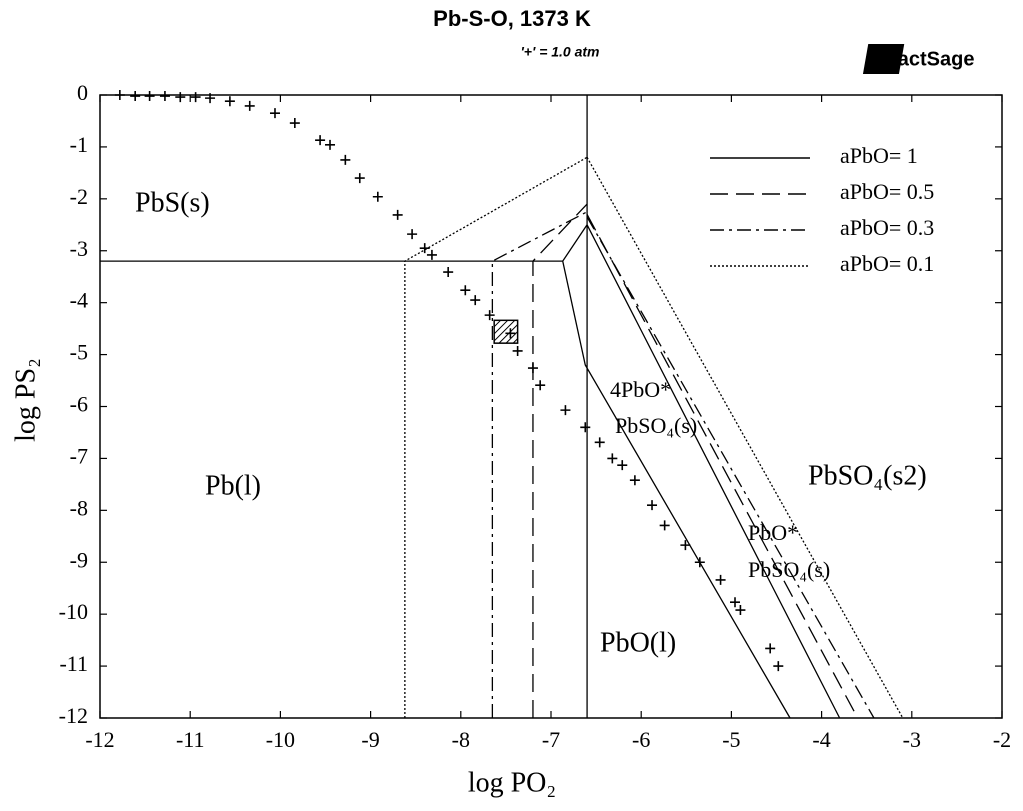 Image resolution: width=1023 pixels, height=811 pixels. What do you see at coordinates (79, 248) in the screenshot?
I see `y-tick-label: -3` at bounding box center [79, 248].